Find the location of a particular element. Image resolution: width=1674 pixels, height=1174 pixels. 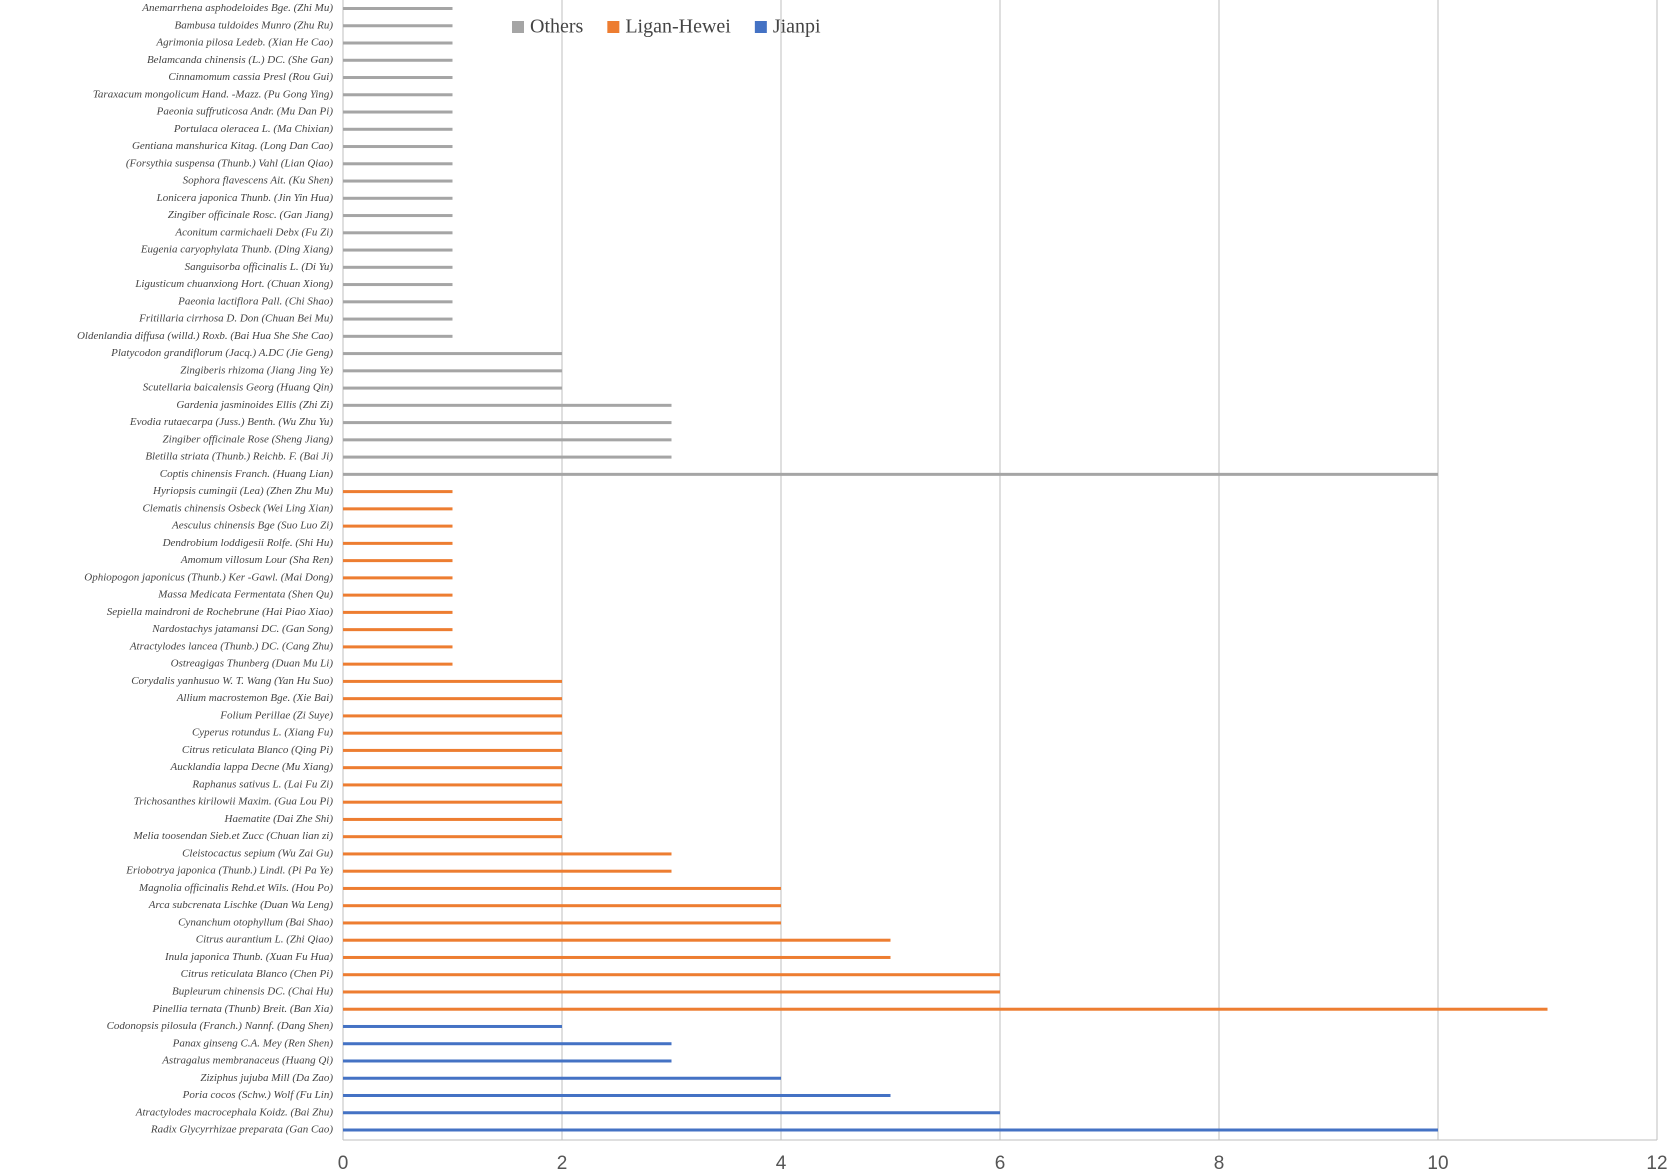

category-label: Radix Glycyrrhizae preparata (Gan Cao) is located at coordinates (241, 1130).